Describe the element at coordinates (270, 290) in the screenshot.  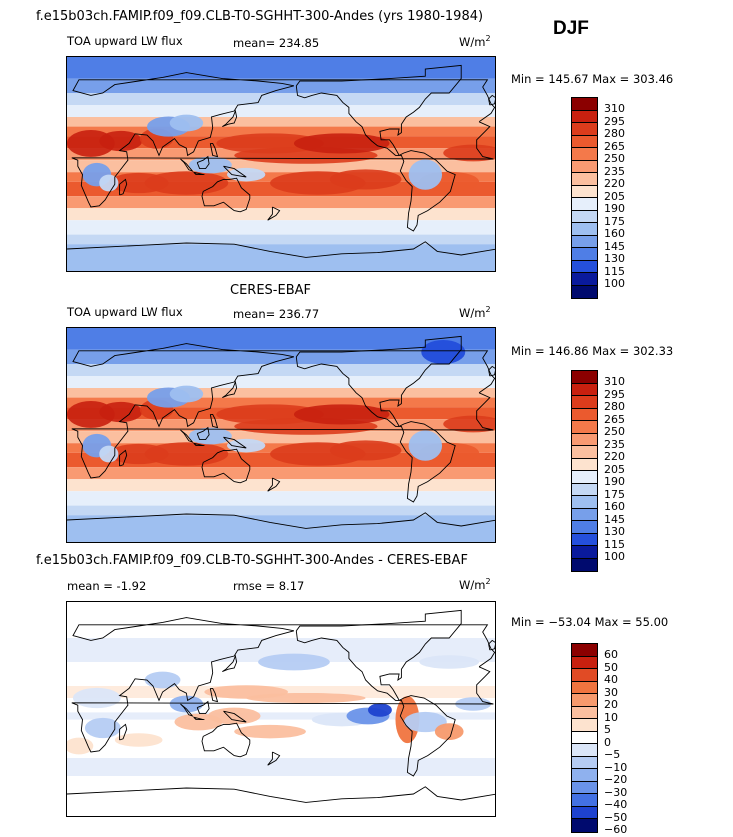
I see `panel2-title: CERES-EBAF` at that location.